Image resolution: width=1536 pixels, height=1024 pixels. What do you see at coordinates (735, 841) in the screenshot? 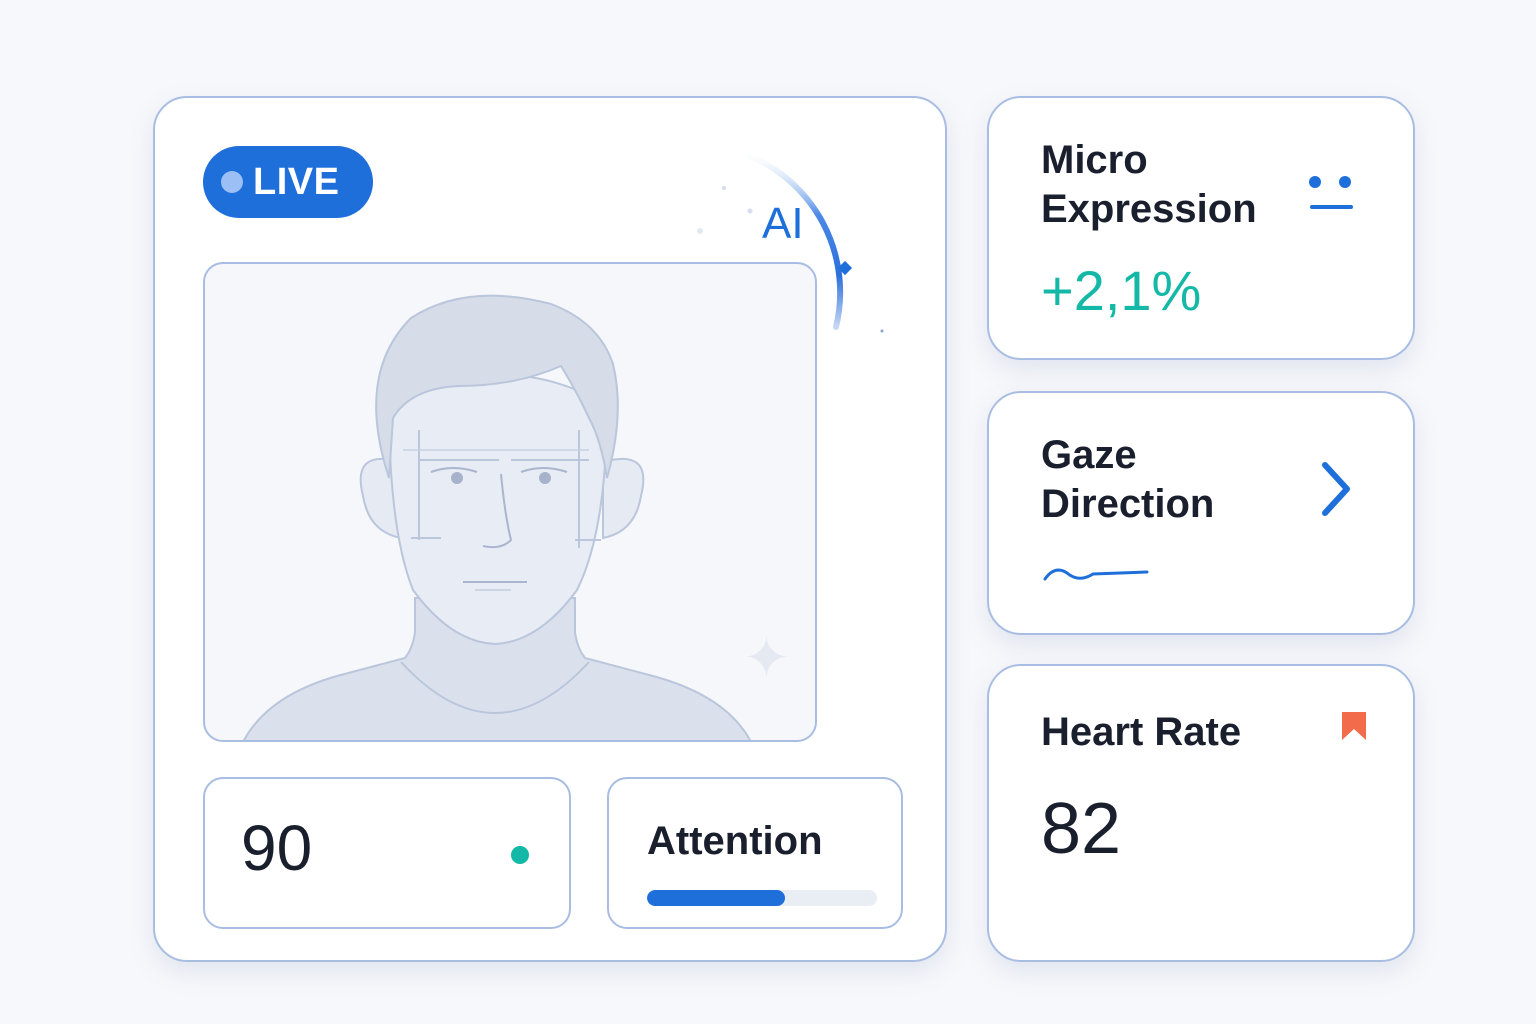
I see `attention-label: Attention` at bounding box center [735, 841].